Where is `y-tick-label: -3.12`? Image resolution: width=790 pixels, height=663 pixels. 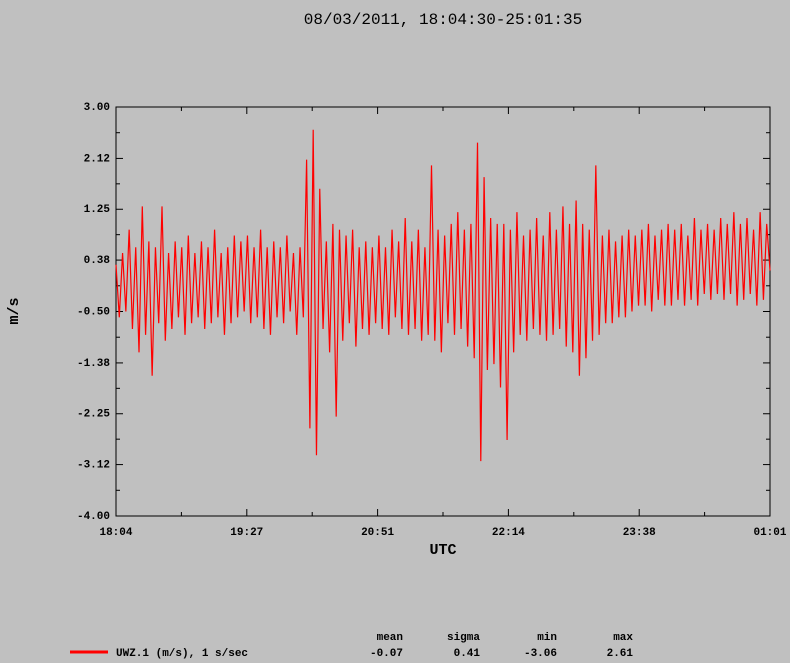
y-tick-label: -3.12 is located at coordinates (93, 465).